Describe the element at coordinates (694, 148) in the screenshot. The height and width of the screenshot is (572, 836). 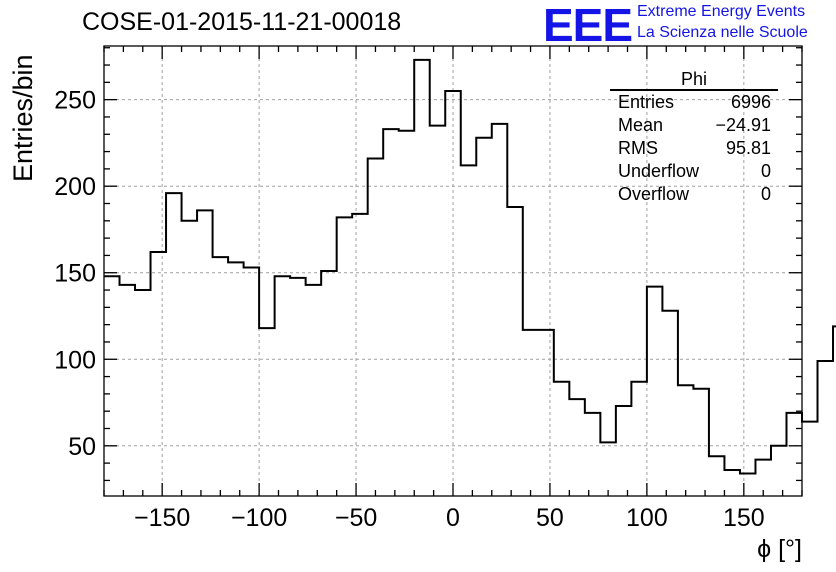
I see `stats-row-rms: RMS 95.81` at that location.